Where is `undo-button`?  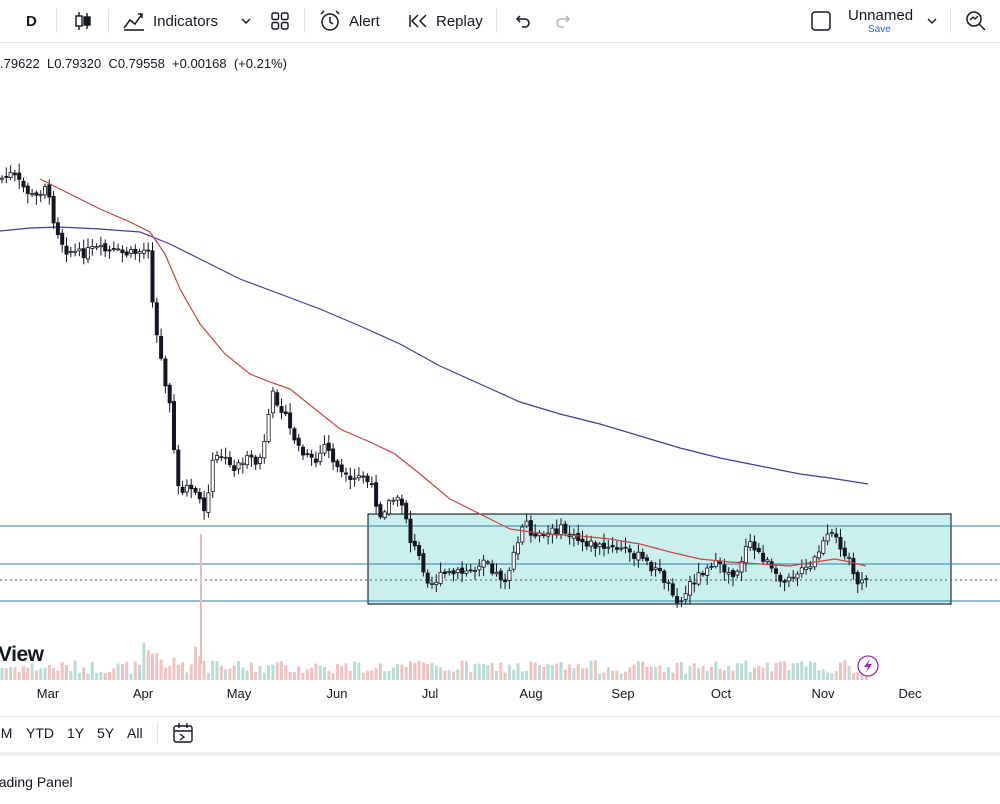 undo-button is located at coordinates (522, 21).